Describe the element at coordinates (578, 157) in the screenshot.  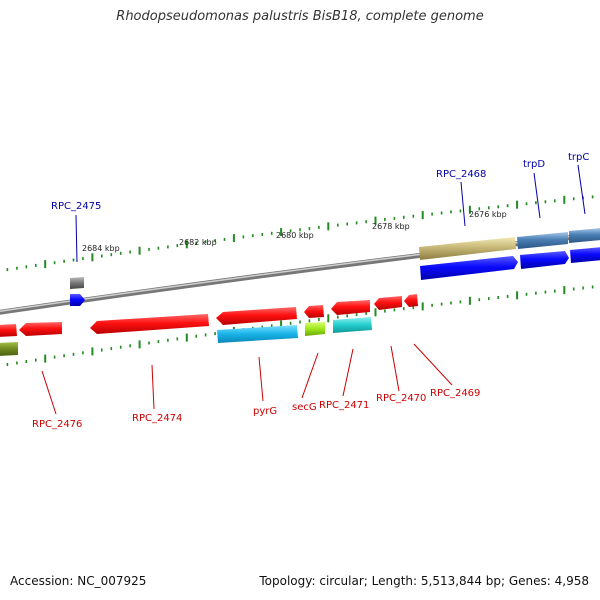
I see `gene-label-trpC: trpC` at that location.